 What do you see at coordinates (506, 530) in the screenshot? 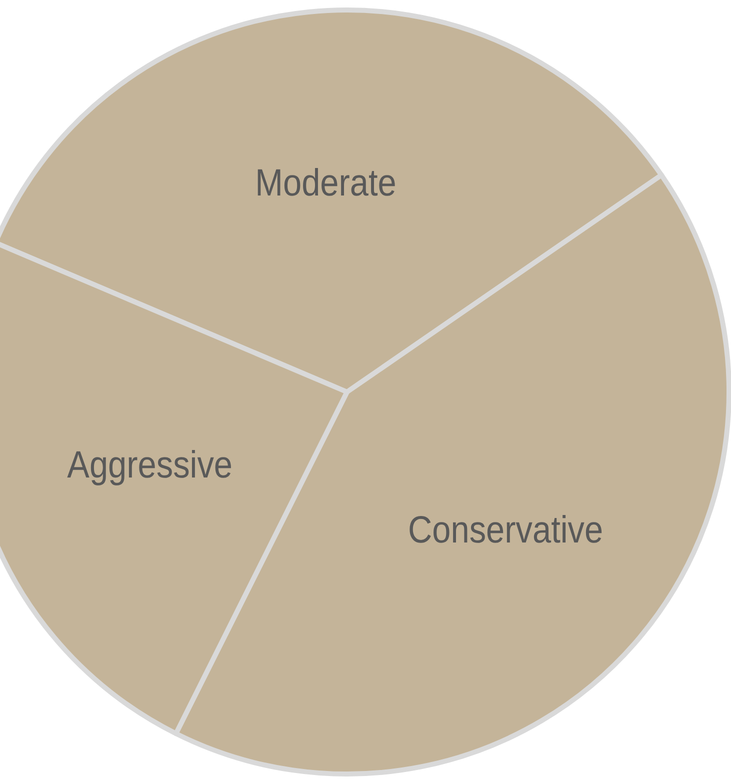
I see `slice-label: Conservative` at bounding box center [506, 530].